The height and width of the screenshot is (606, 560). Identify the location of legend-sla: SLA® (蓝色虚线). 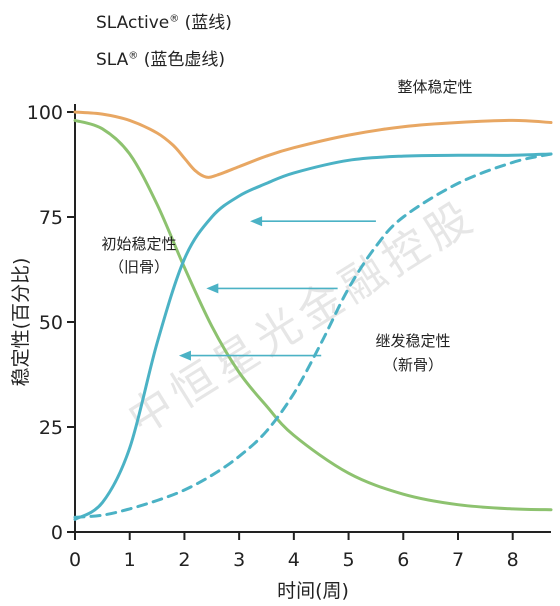
(160, 57).